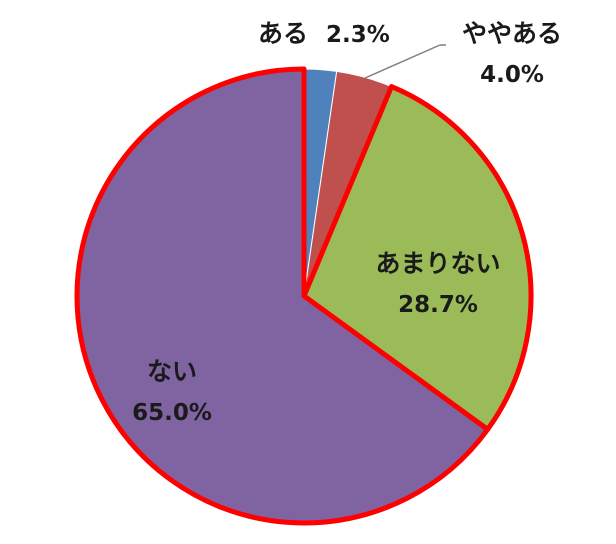 The width and height of the screenshot is (616, 544). Describe the element at coordinates (512, 75) in the screenshot. I see `value-yayaaru: 4.0%` at that location.